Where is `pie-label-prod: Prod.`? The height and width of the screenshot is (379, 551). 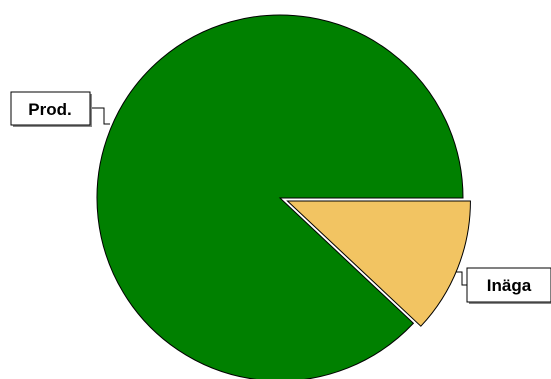 pie-label-prod: Prod. is located at coordinates (60, 109).